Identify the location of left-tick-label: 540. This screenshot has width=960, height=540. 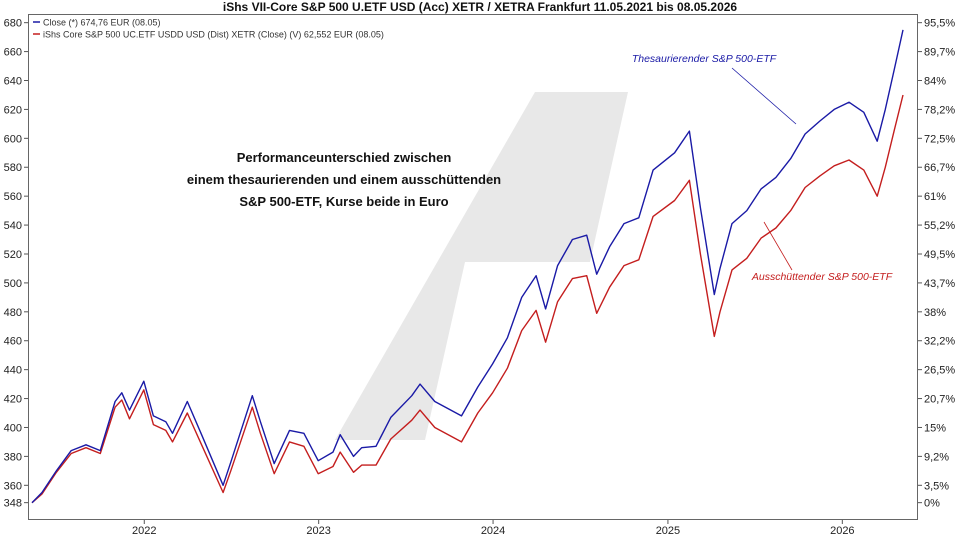
(13, 226).